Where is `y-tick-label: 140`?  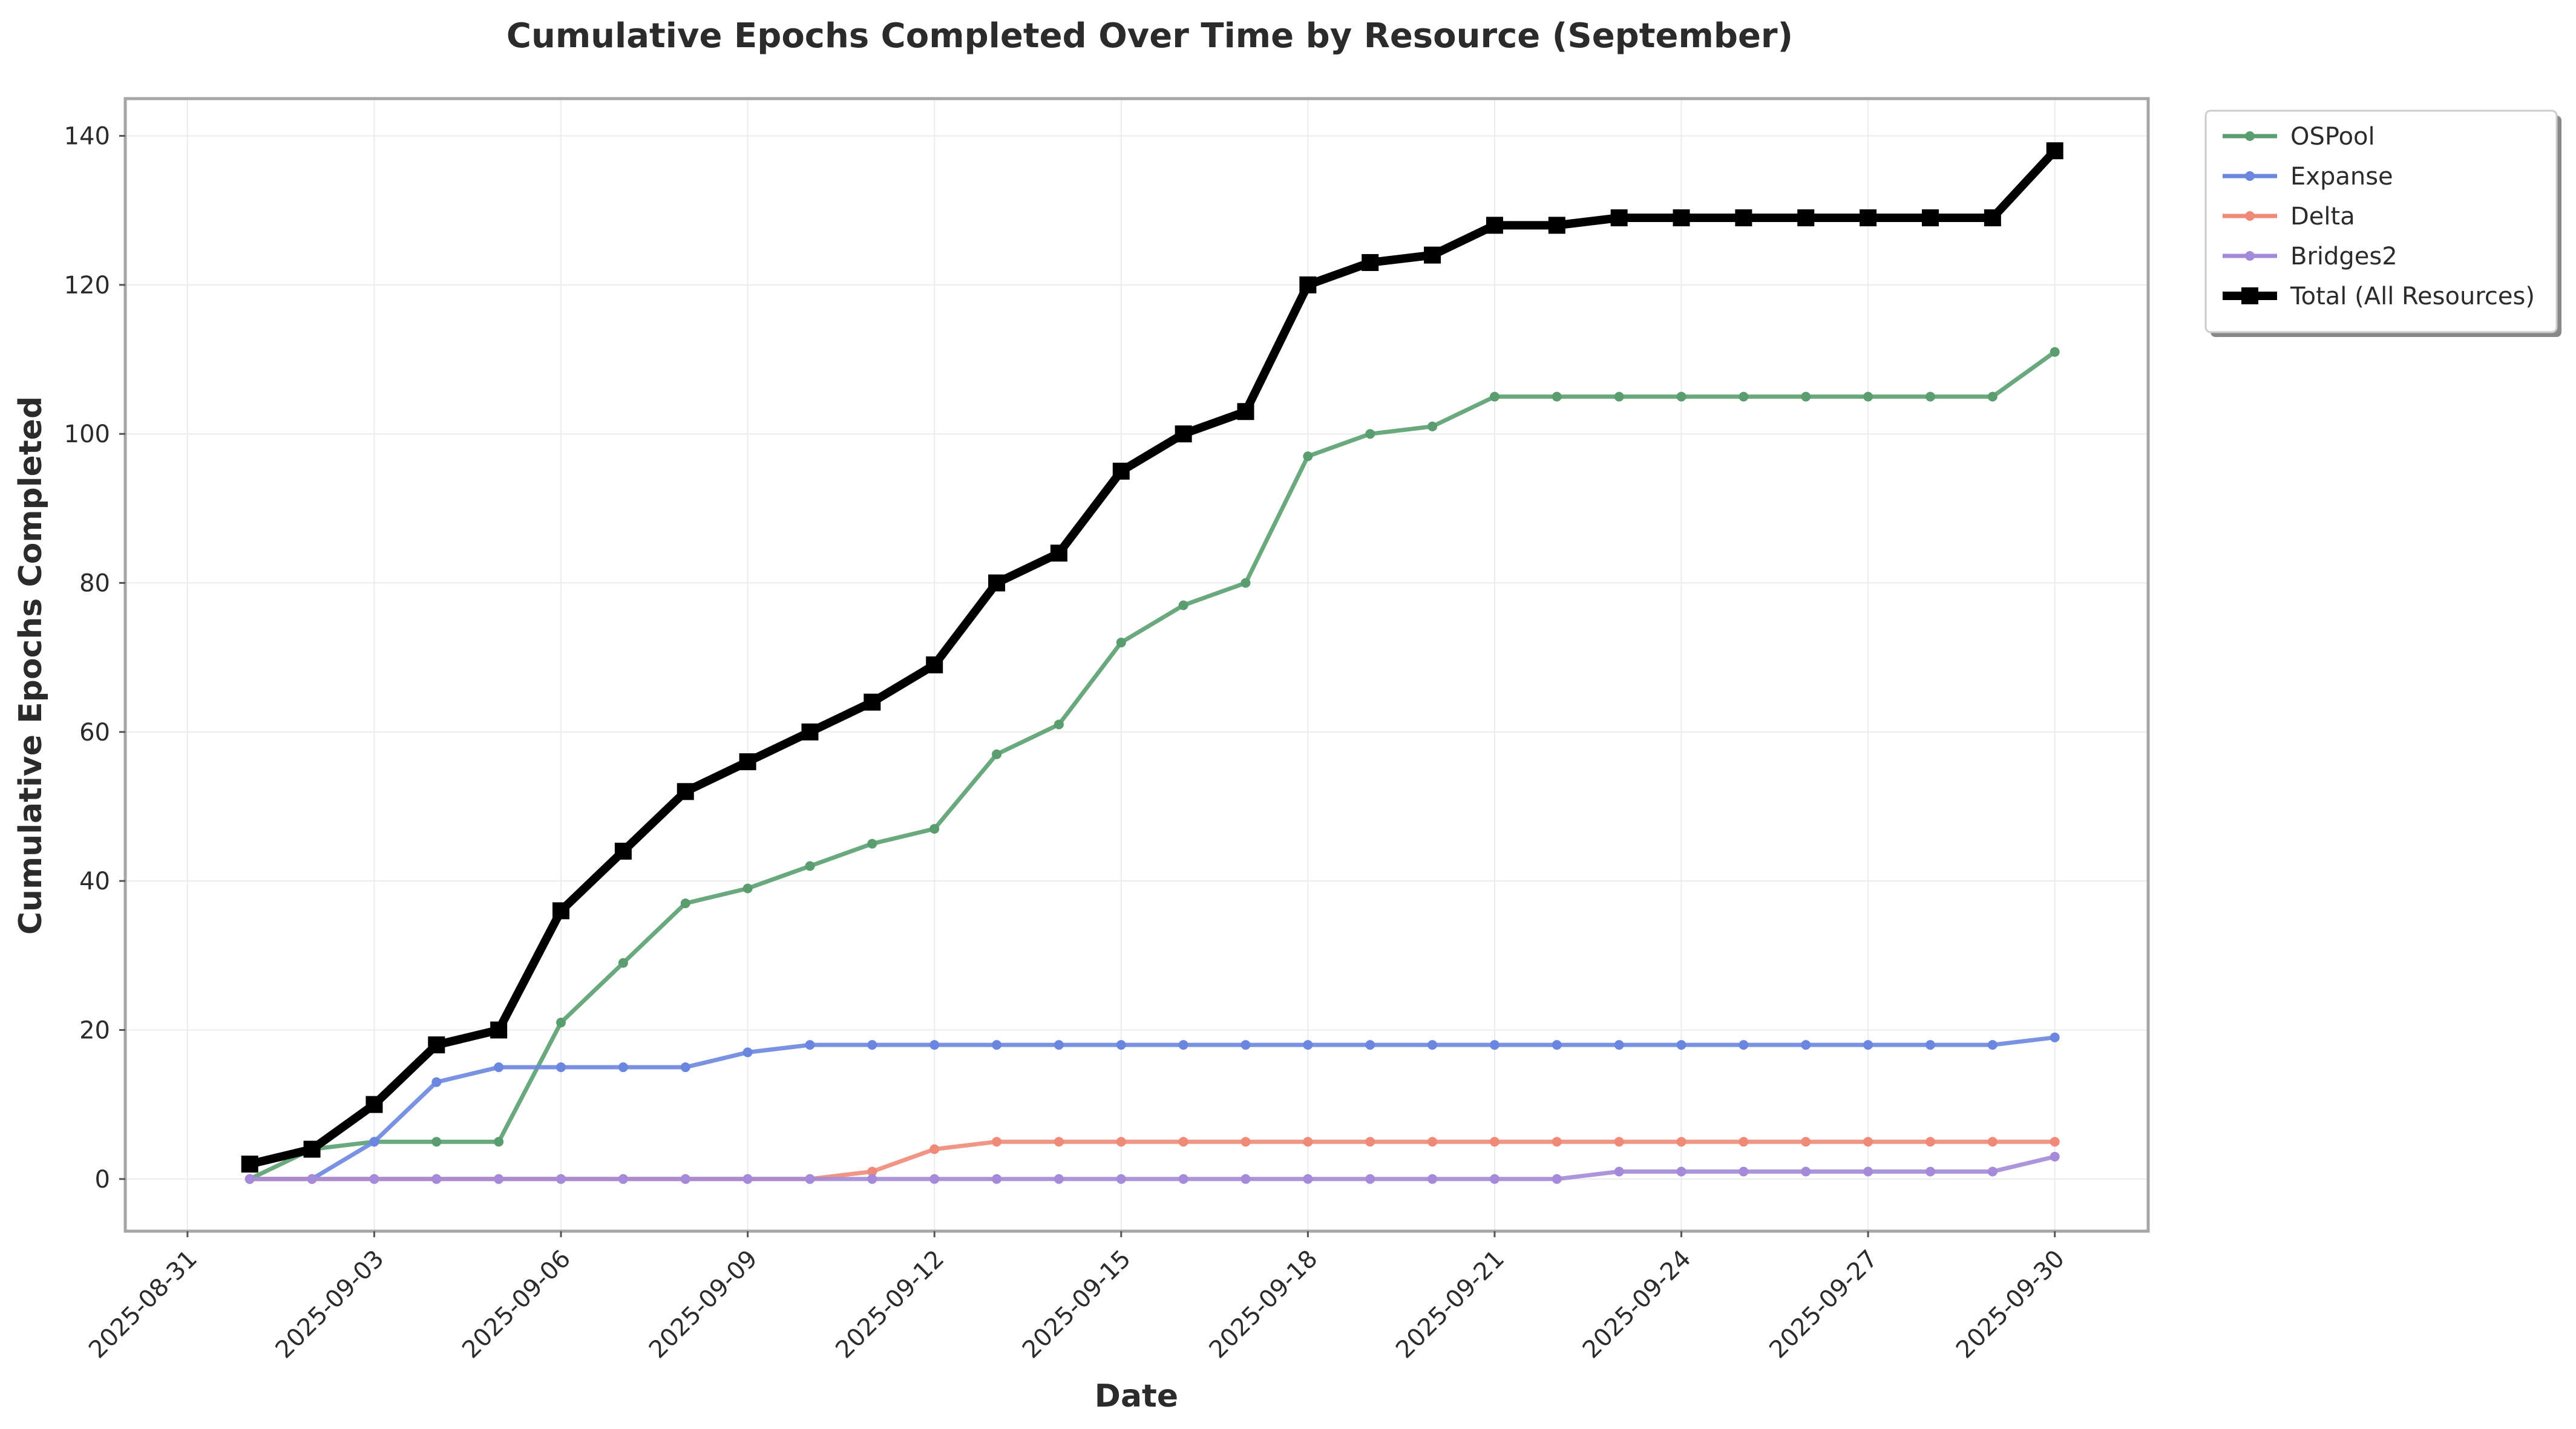
y-tick-label: 140 is located at coordinates (87, 137).